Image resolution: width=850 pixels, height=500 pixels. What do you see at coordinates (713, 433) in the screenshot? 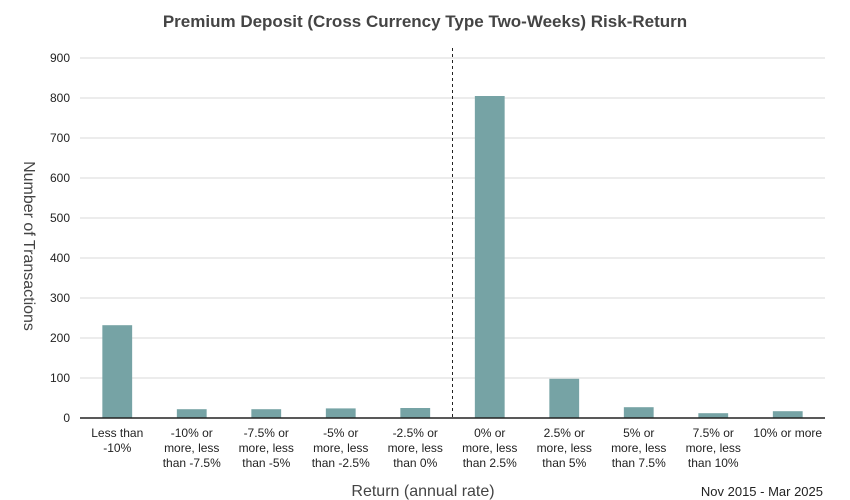
I see `x-tick-label-line: 7.5% or` at bounding box center [713, 433].